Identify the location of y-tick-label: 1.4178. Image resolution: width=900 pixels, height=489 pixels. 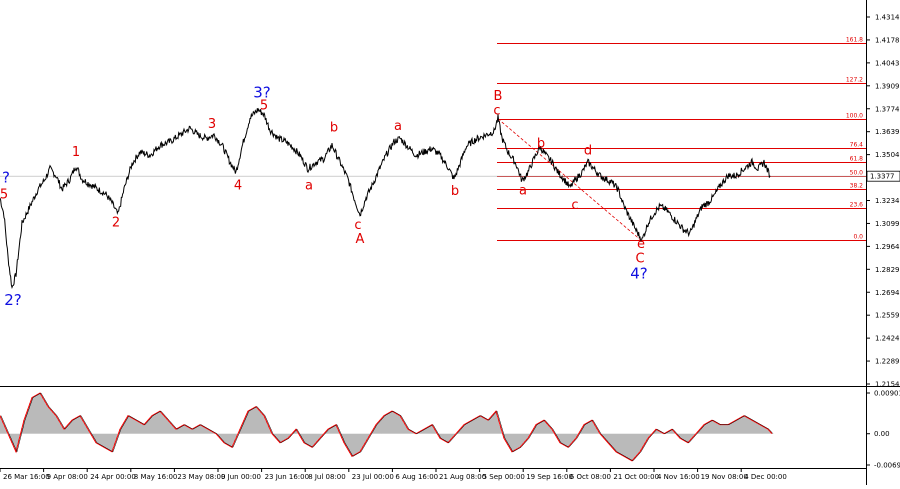
(887, 40).